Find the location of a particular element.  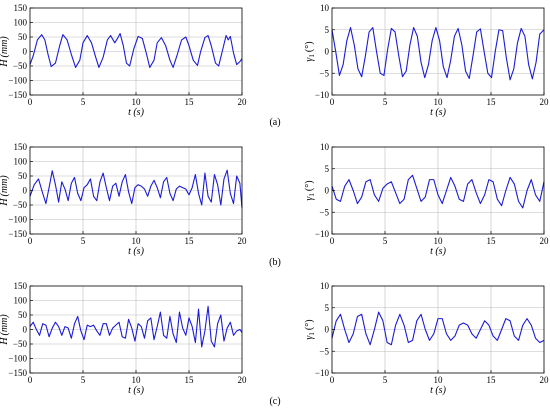

series-line-a-roll-angle is located at coordinates (438, 54).